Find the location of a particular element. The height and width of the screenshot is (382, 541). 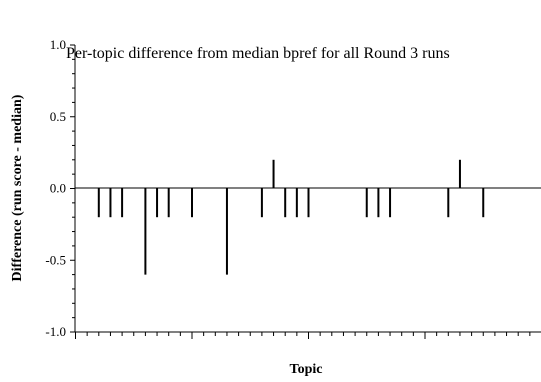

x-axis-ticks is located at coordinates (303, 335).